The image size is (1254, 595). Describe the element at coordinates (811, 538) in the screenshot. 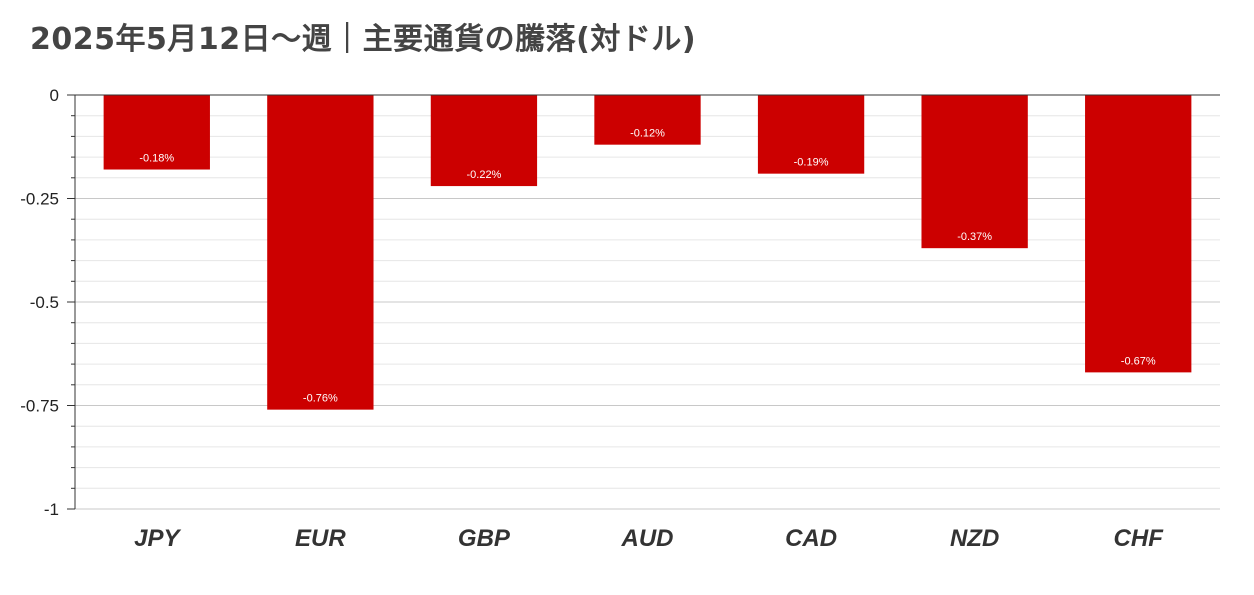

I see `x-category-label: CAD` at that location.